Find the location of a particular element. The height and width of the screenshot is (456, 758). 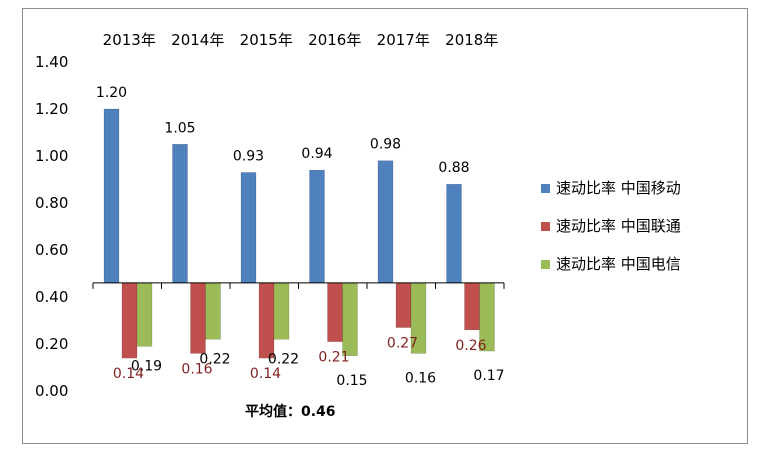

data-label: 1.05 is located at coordinates (179, 128).